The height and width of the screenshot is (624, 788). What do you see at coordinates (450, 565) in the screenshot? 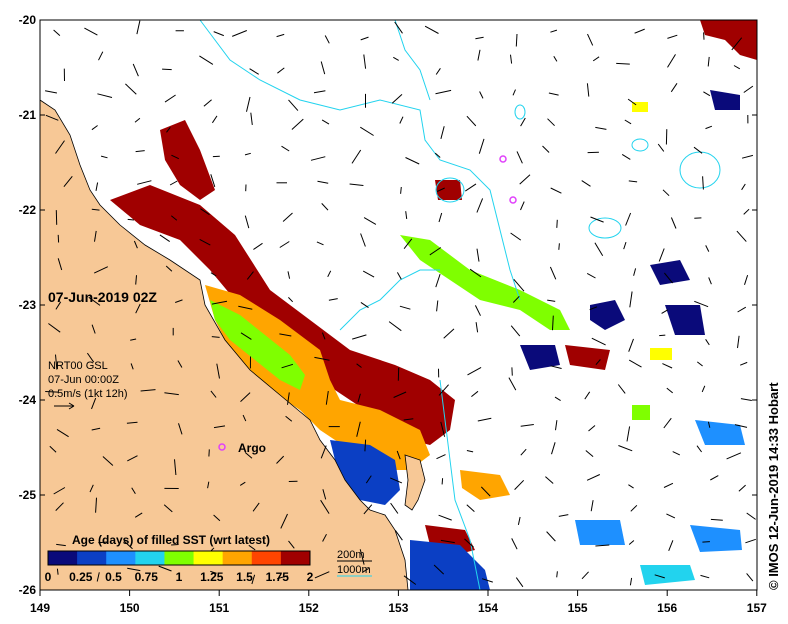
I see `sst-patch-bottom-blue` at bounding box center [450, 565].